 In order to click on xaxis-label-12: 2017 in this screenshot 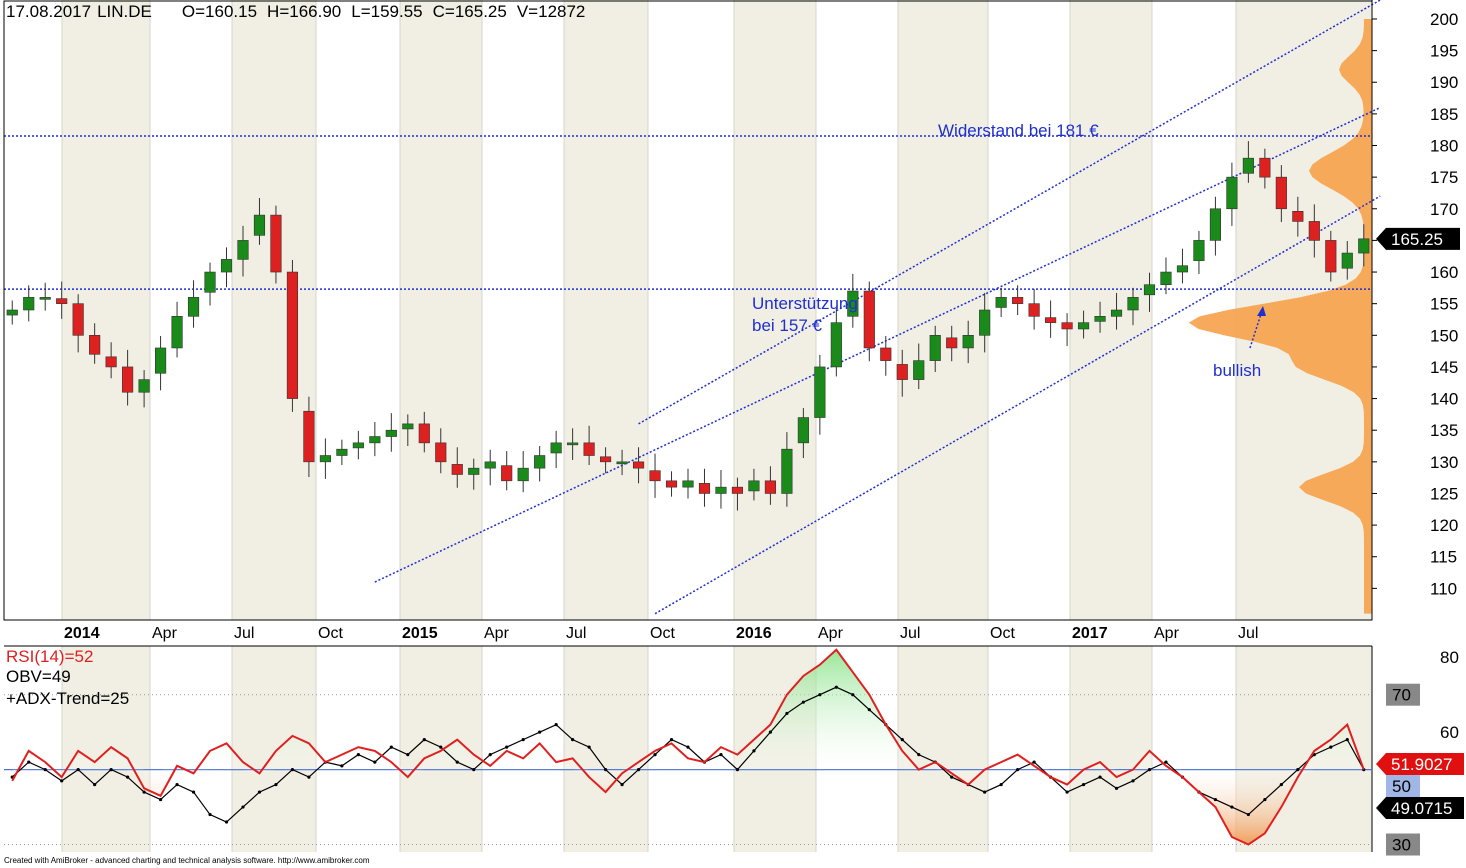, I will do `click(1090, 633)`.